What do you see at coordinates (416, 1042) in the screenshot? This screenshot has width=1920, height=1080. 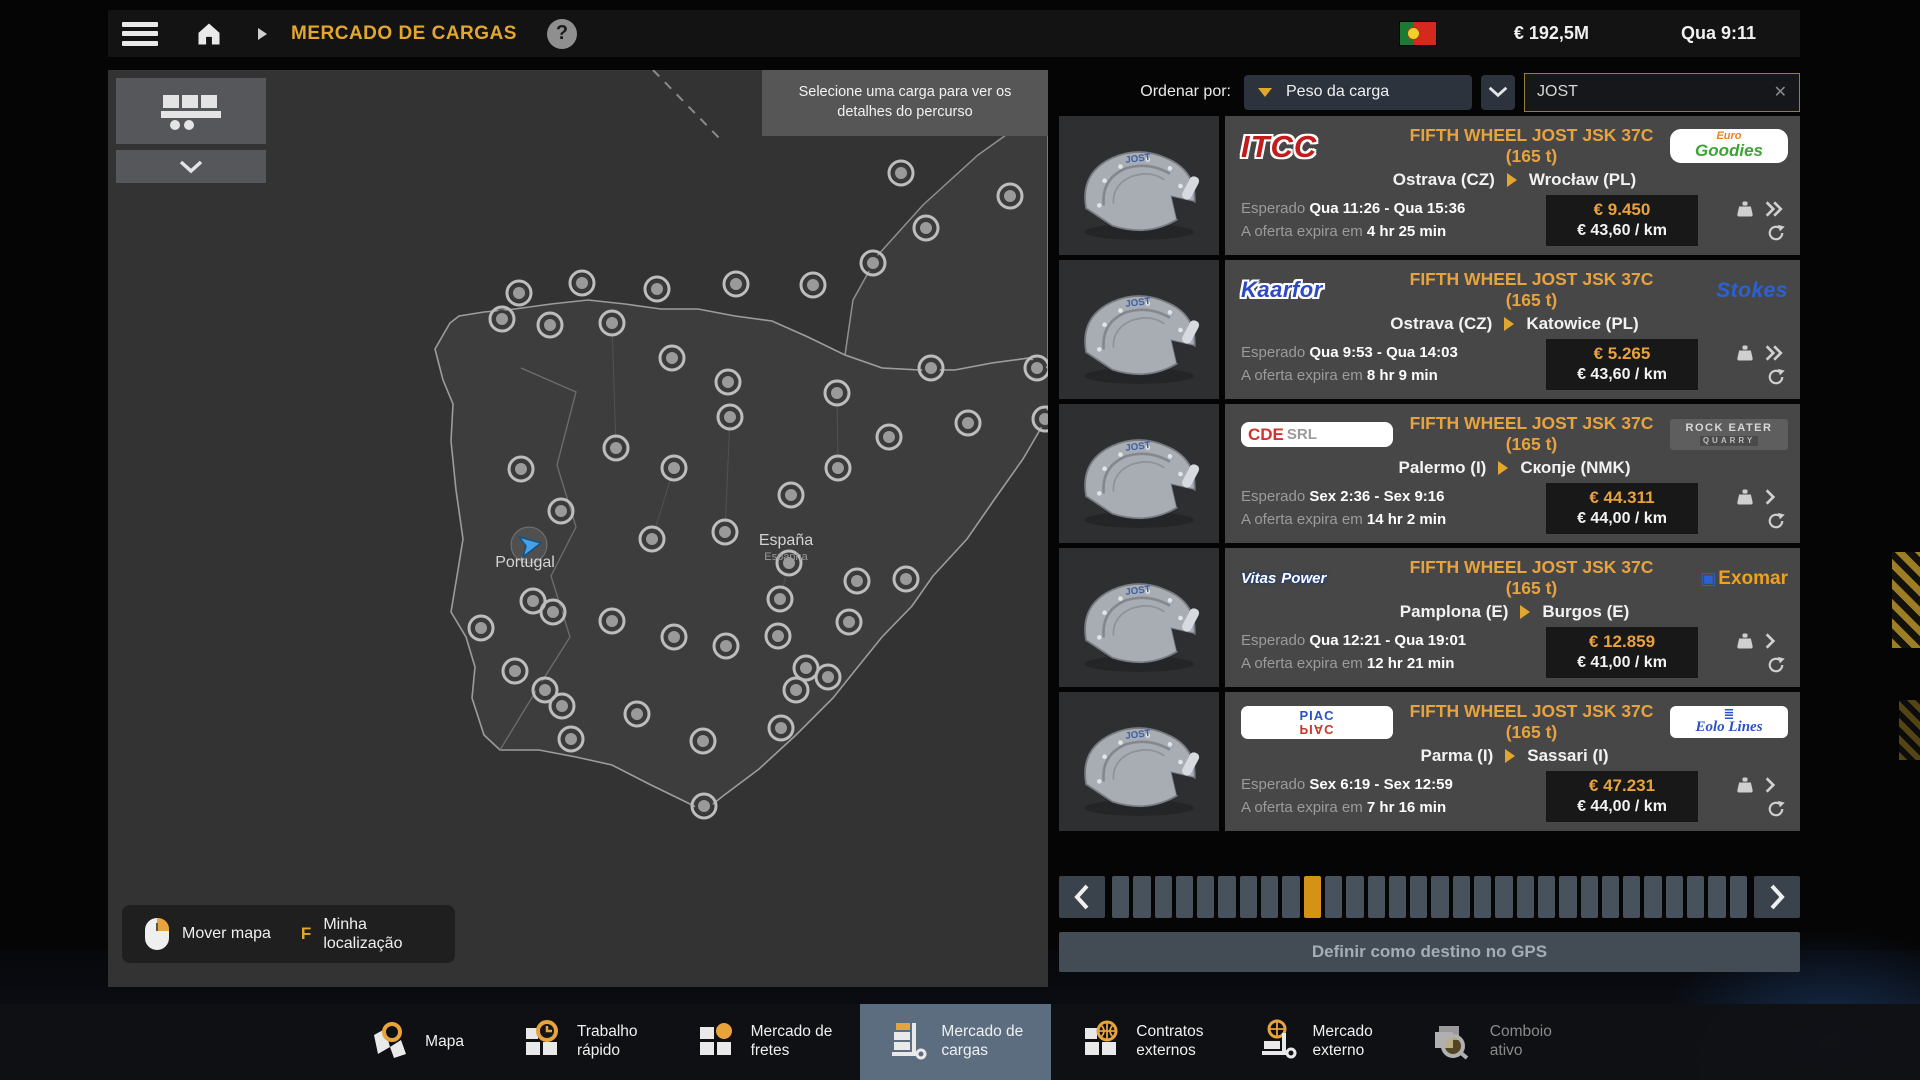 I see `nav-item-map: Mapa` at bounding box center [416, 1042].